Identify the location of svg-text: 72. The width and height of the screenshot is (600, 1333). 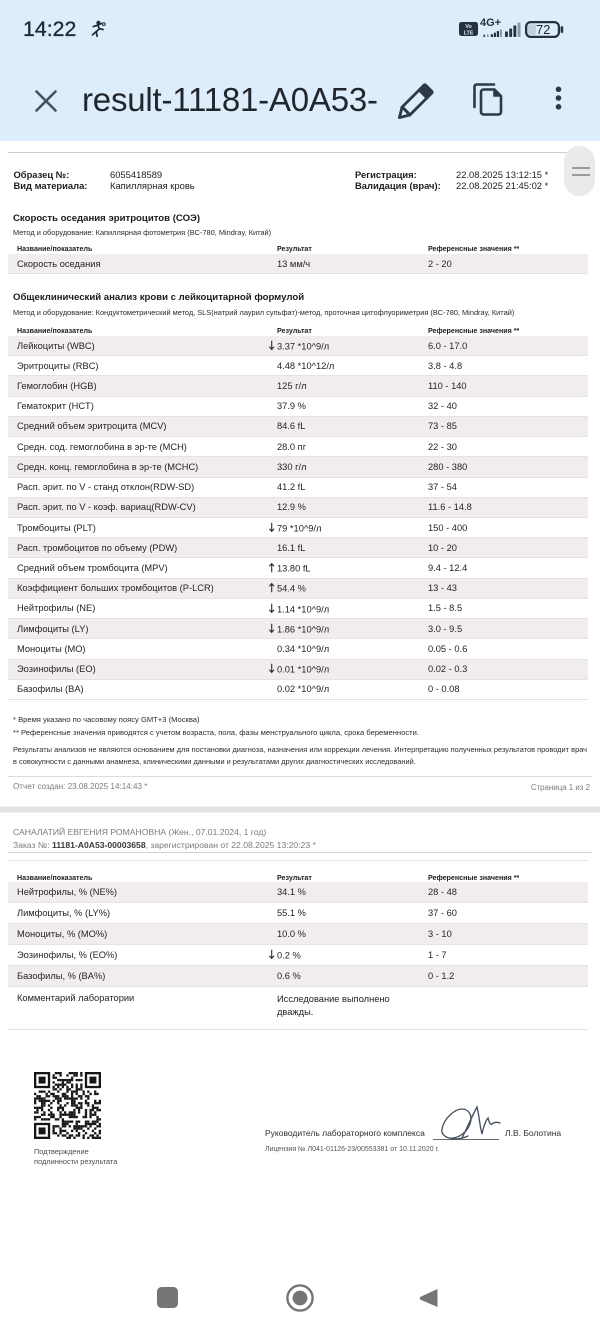
(543, 29).